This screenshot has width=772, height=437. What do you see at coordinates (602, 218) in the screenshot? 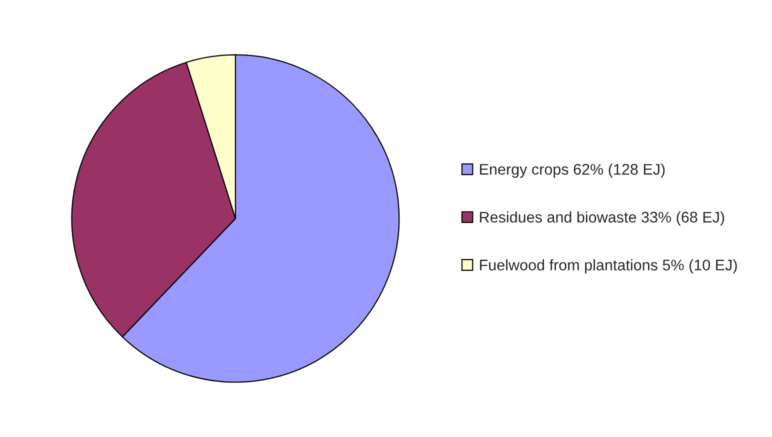
I see `legend-label: Residues and biowaste 33% (68 EJ)` at bounding box center [602, 218].